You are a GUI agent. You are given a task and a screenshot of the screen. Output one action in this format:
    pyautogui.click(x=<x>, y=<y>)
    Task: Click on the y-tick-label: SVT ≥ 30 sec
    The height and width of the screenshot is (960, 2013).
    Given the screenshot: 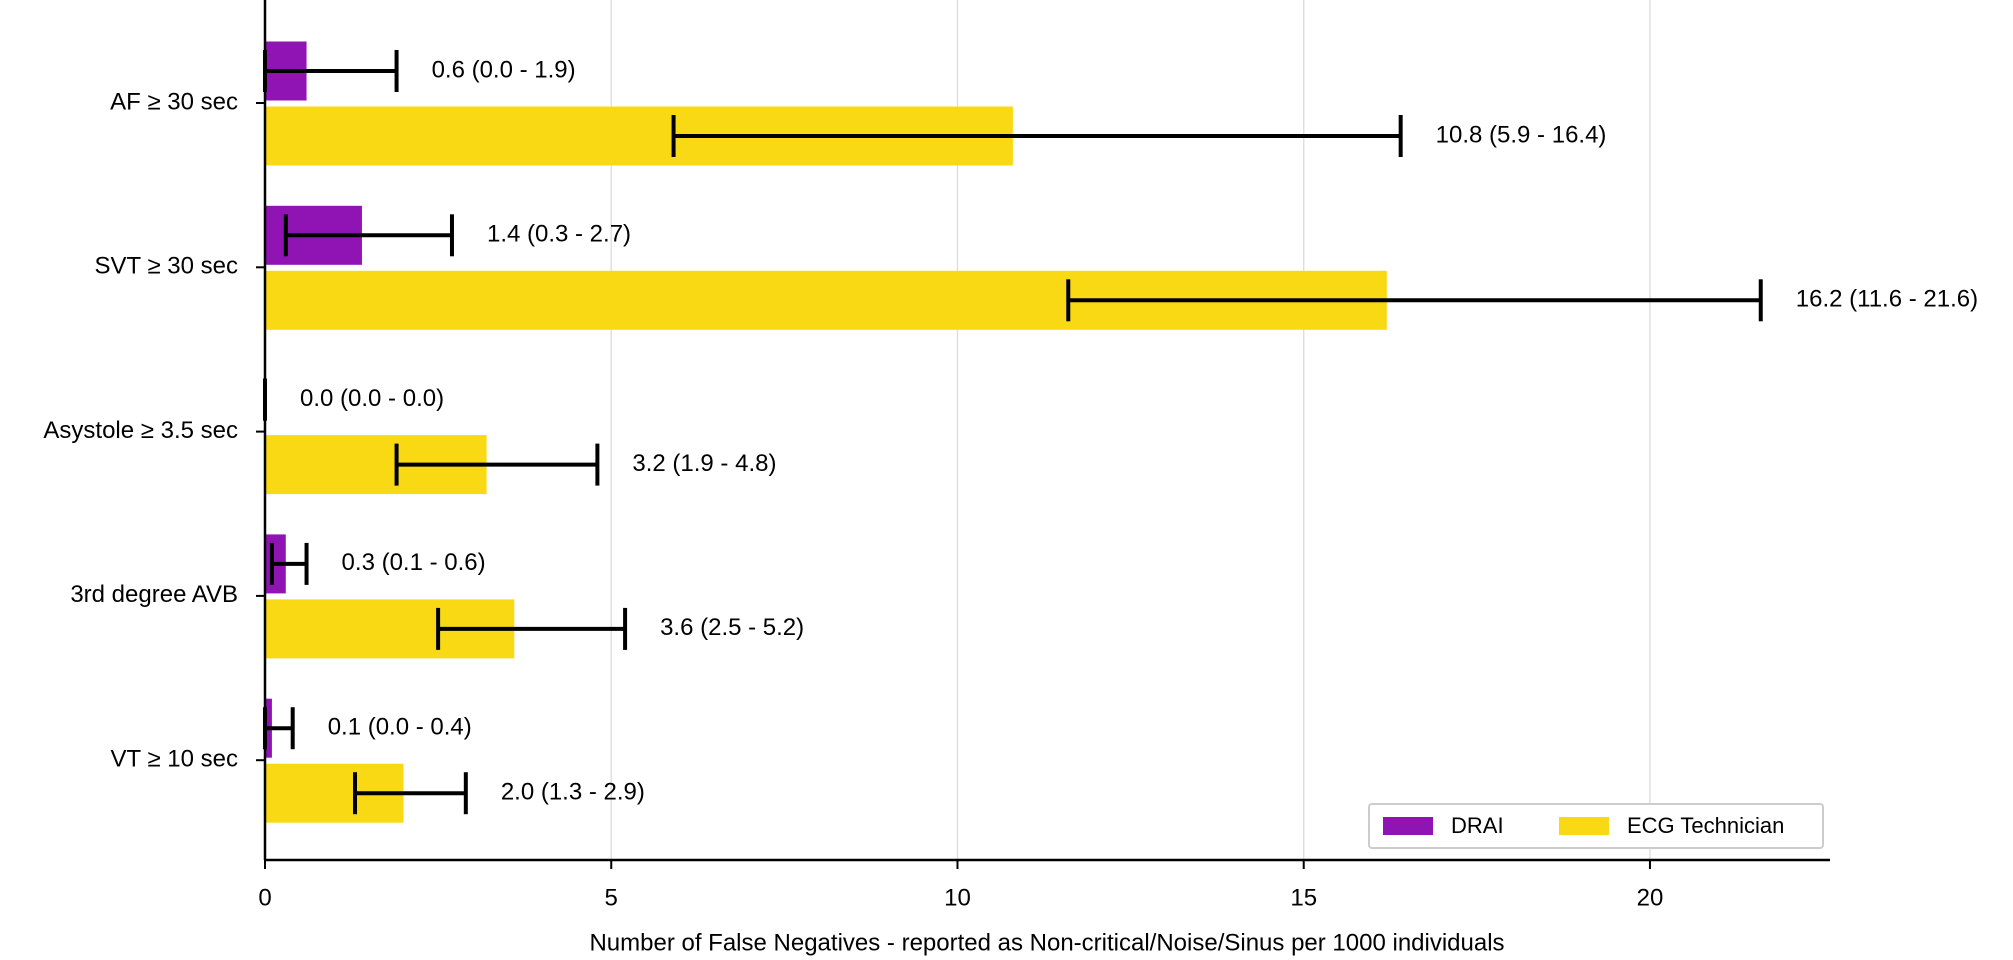 What is the action you would take?
    pyautogui.click(x=166, y=266)
    